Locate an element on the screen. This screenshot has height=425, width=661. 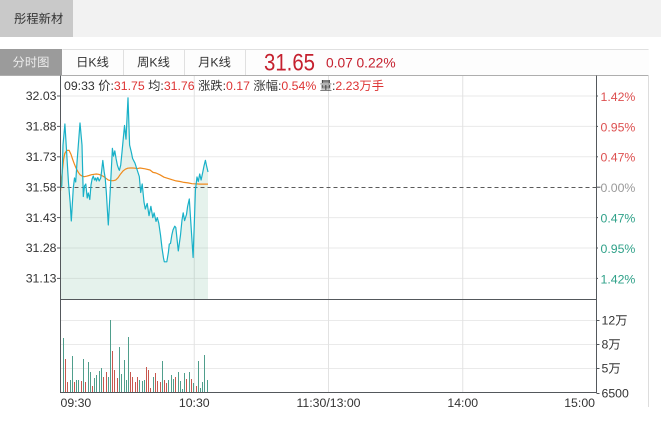
svg-text: 10:30 is located at coordinates (194, 403).